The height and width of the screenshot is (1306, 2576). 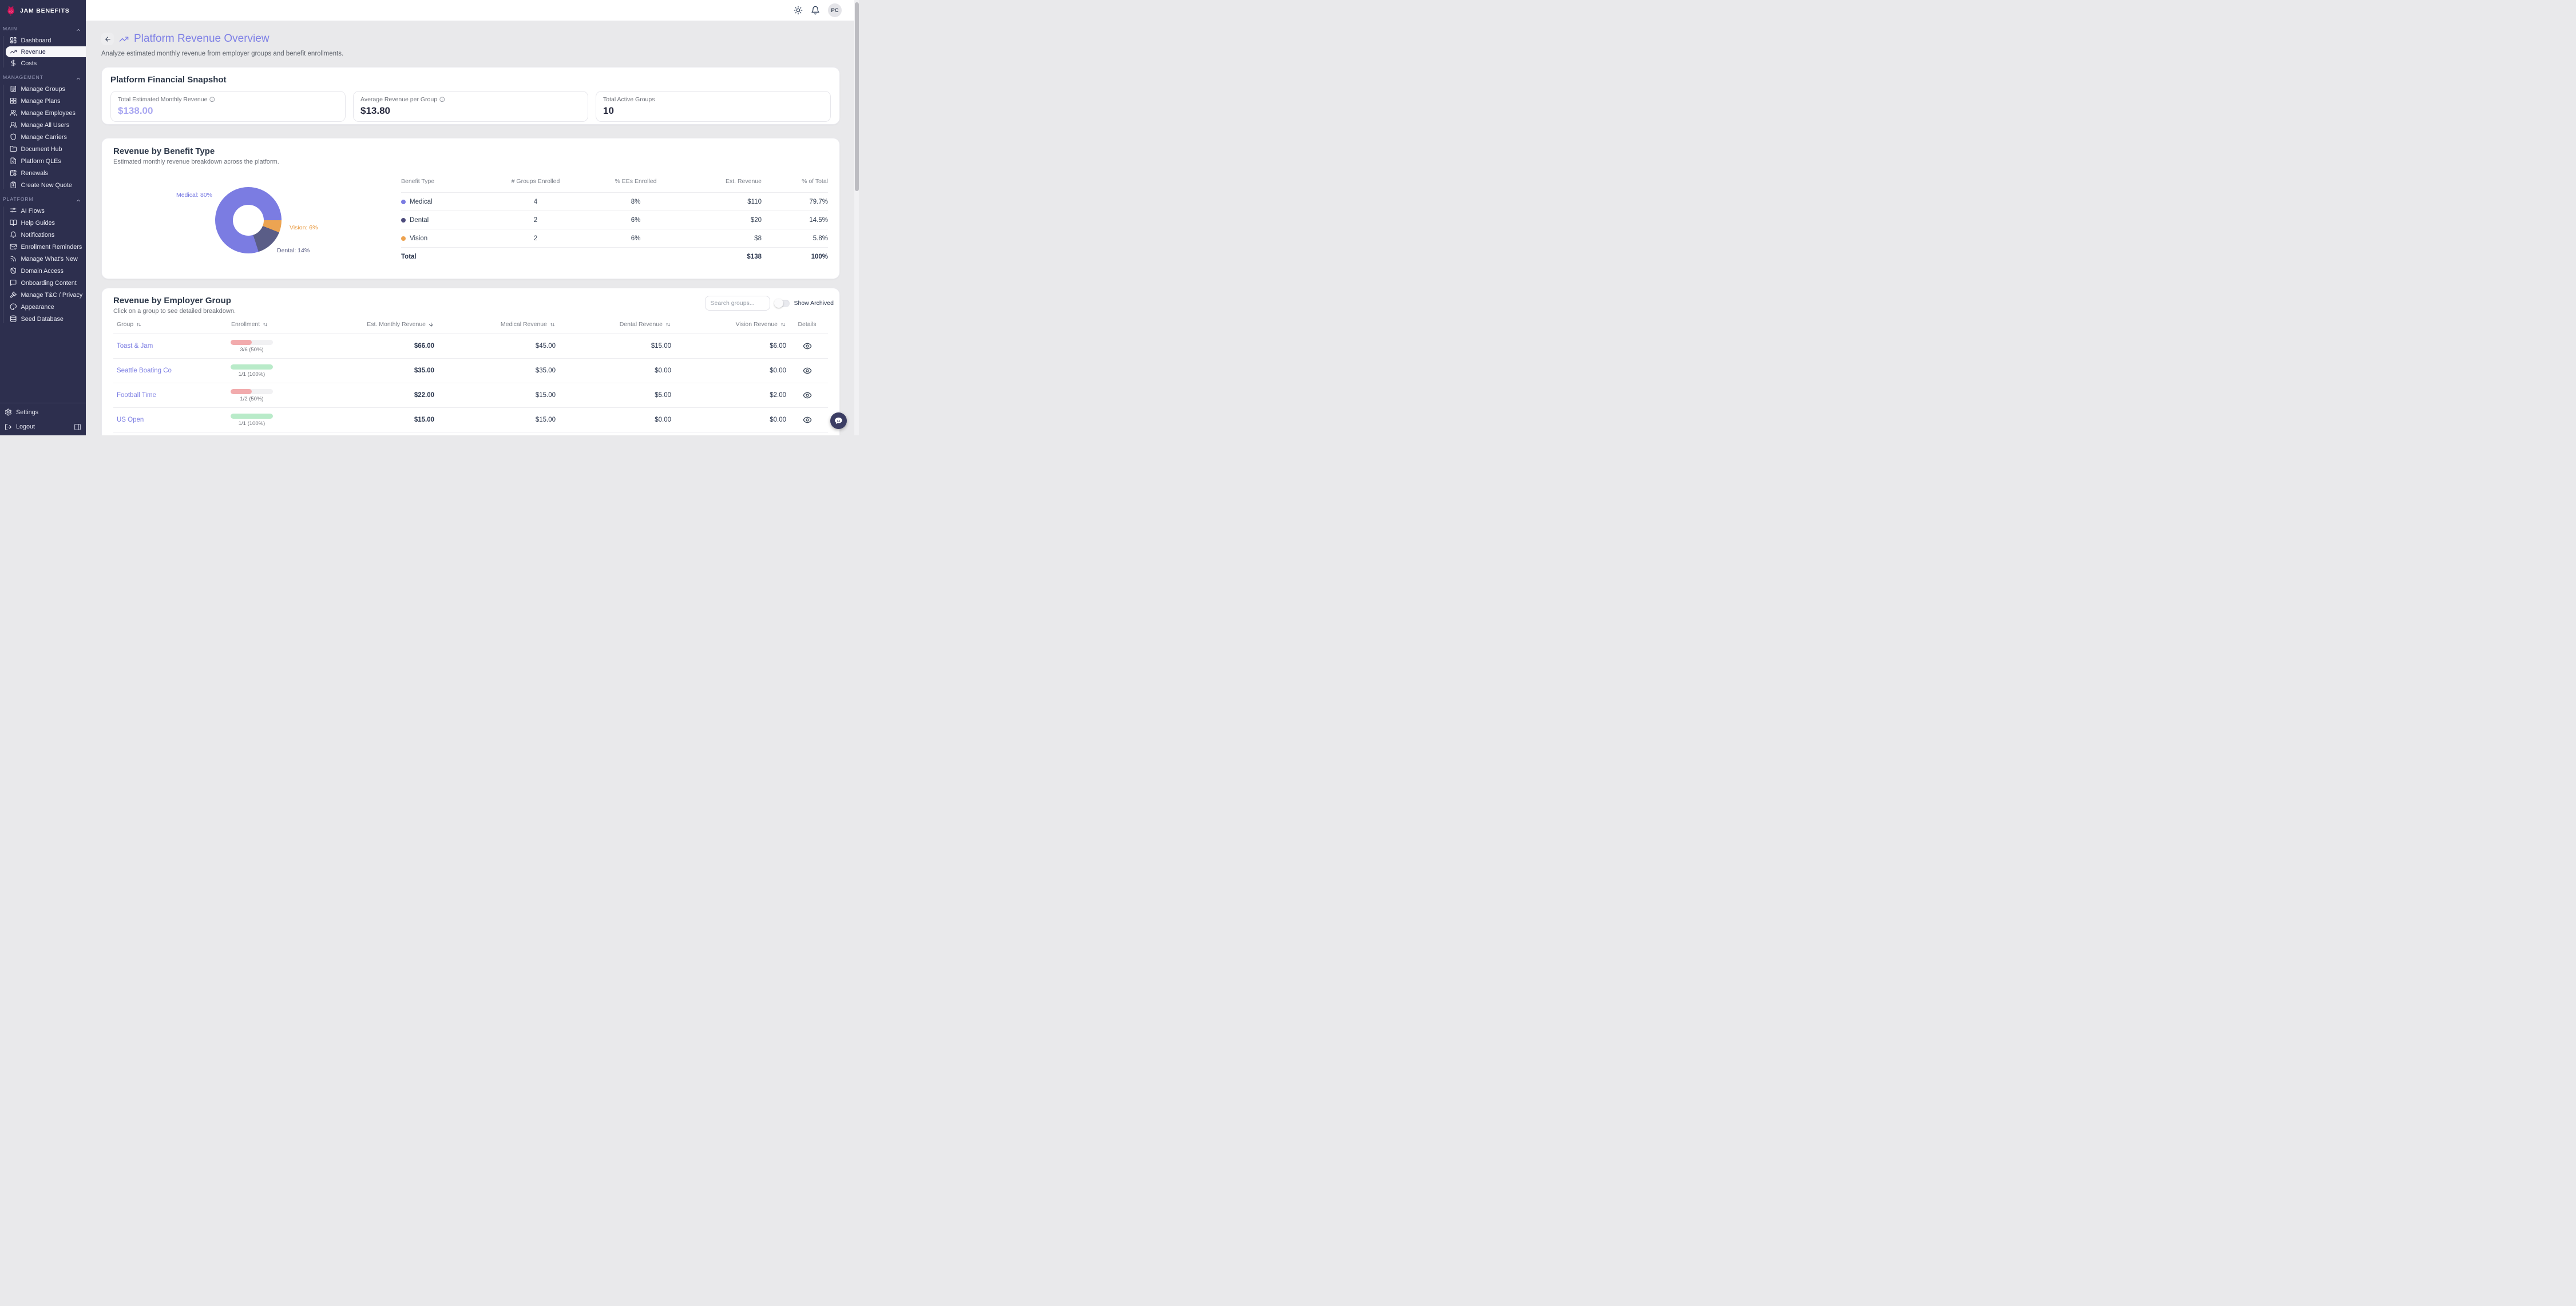 What do you see at coordinates (495, 324) in the screenshot?
I see `group-header-4: Medical Revenue` at bounding box center [495, 324].